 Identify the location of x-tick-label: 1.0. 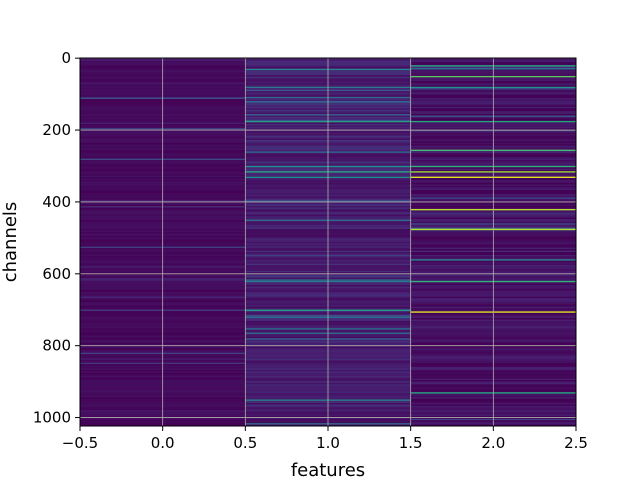
(328, 443).